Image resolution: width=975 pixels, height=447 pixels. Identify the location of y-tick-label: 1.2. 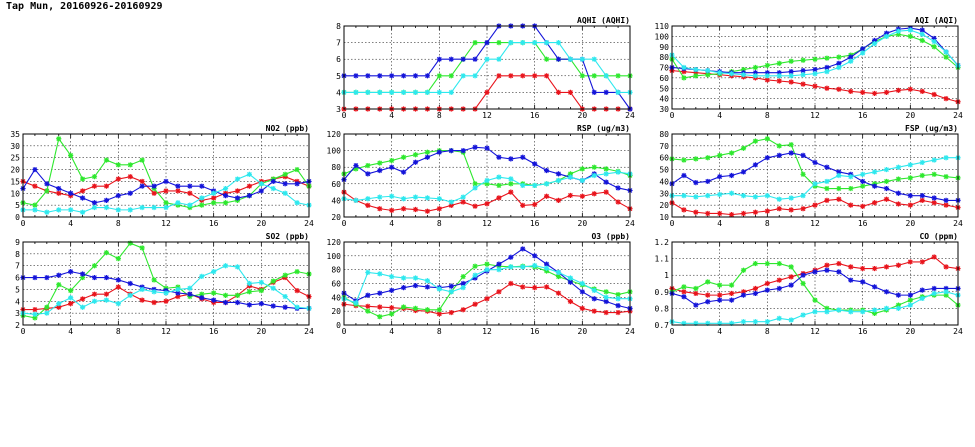
(662, 242).